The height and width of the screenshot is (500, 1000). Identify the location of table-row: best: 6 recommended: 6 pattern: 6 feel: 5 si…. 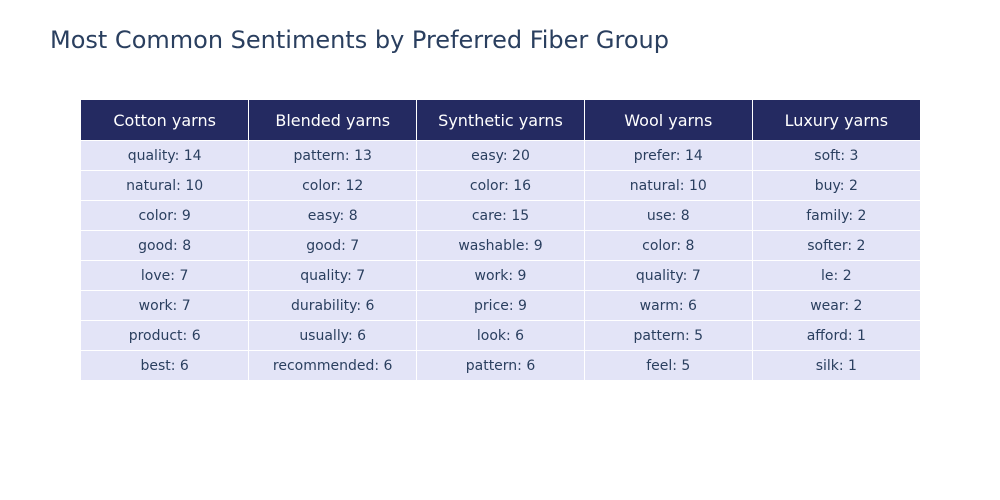
(500, 365).